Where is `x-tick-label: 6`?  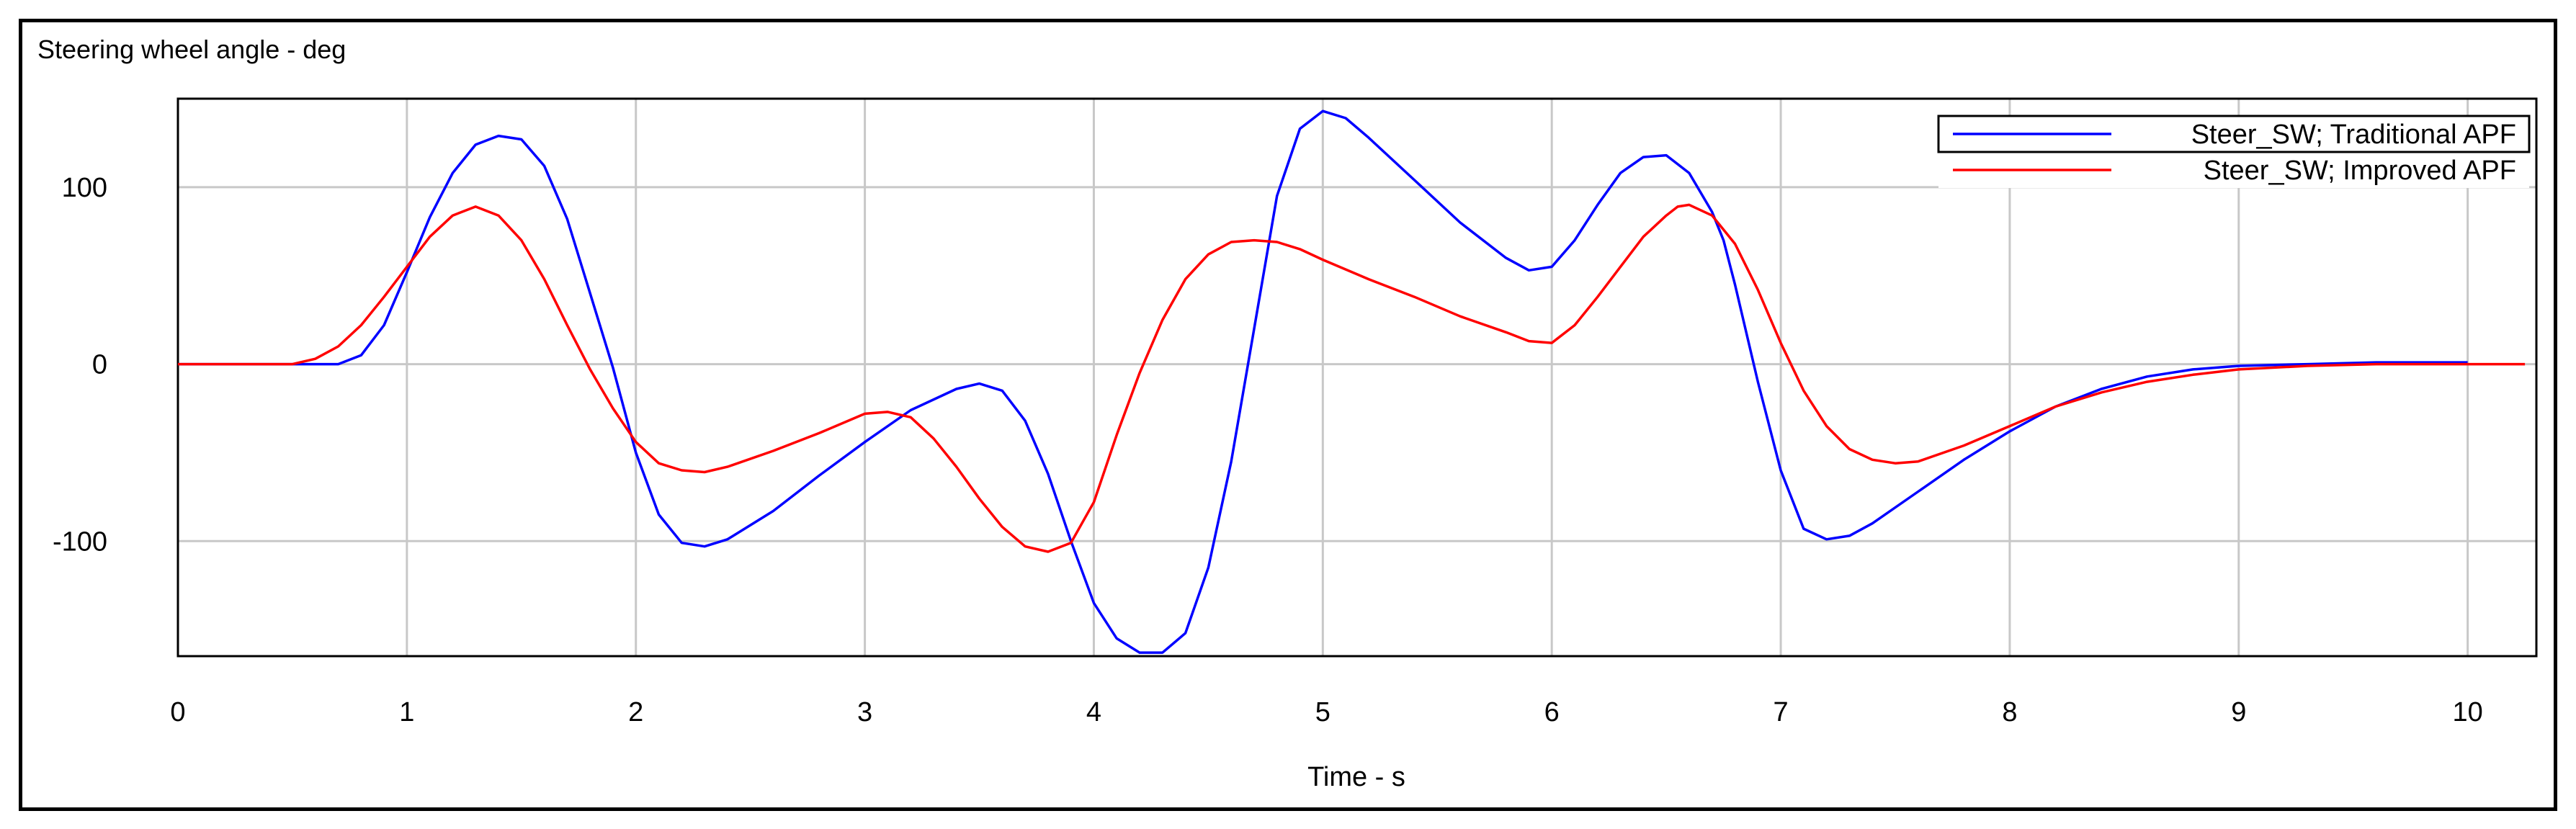
x-tick-label: 6 is located at coordinates (1552, 712).